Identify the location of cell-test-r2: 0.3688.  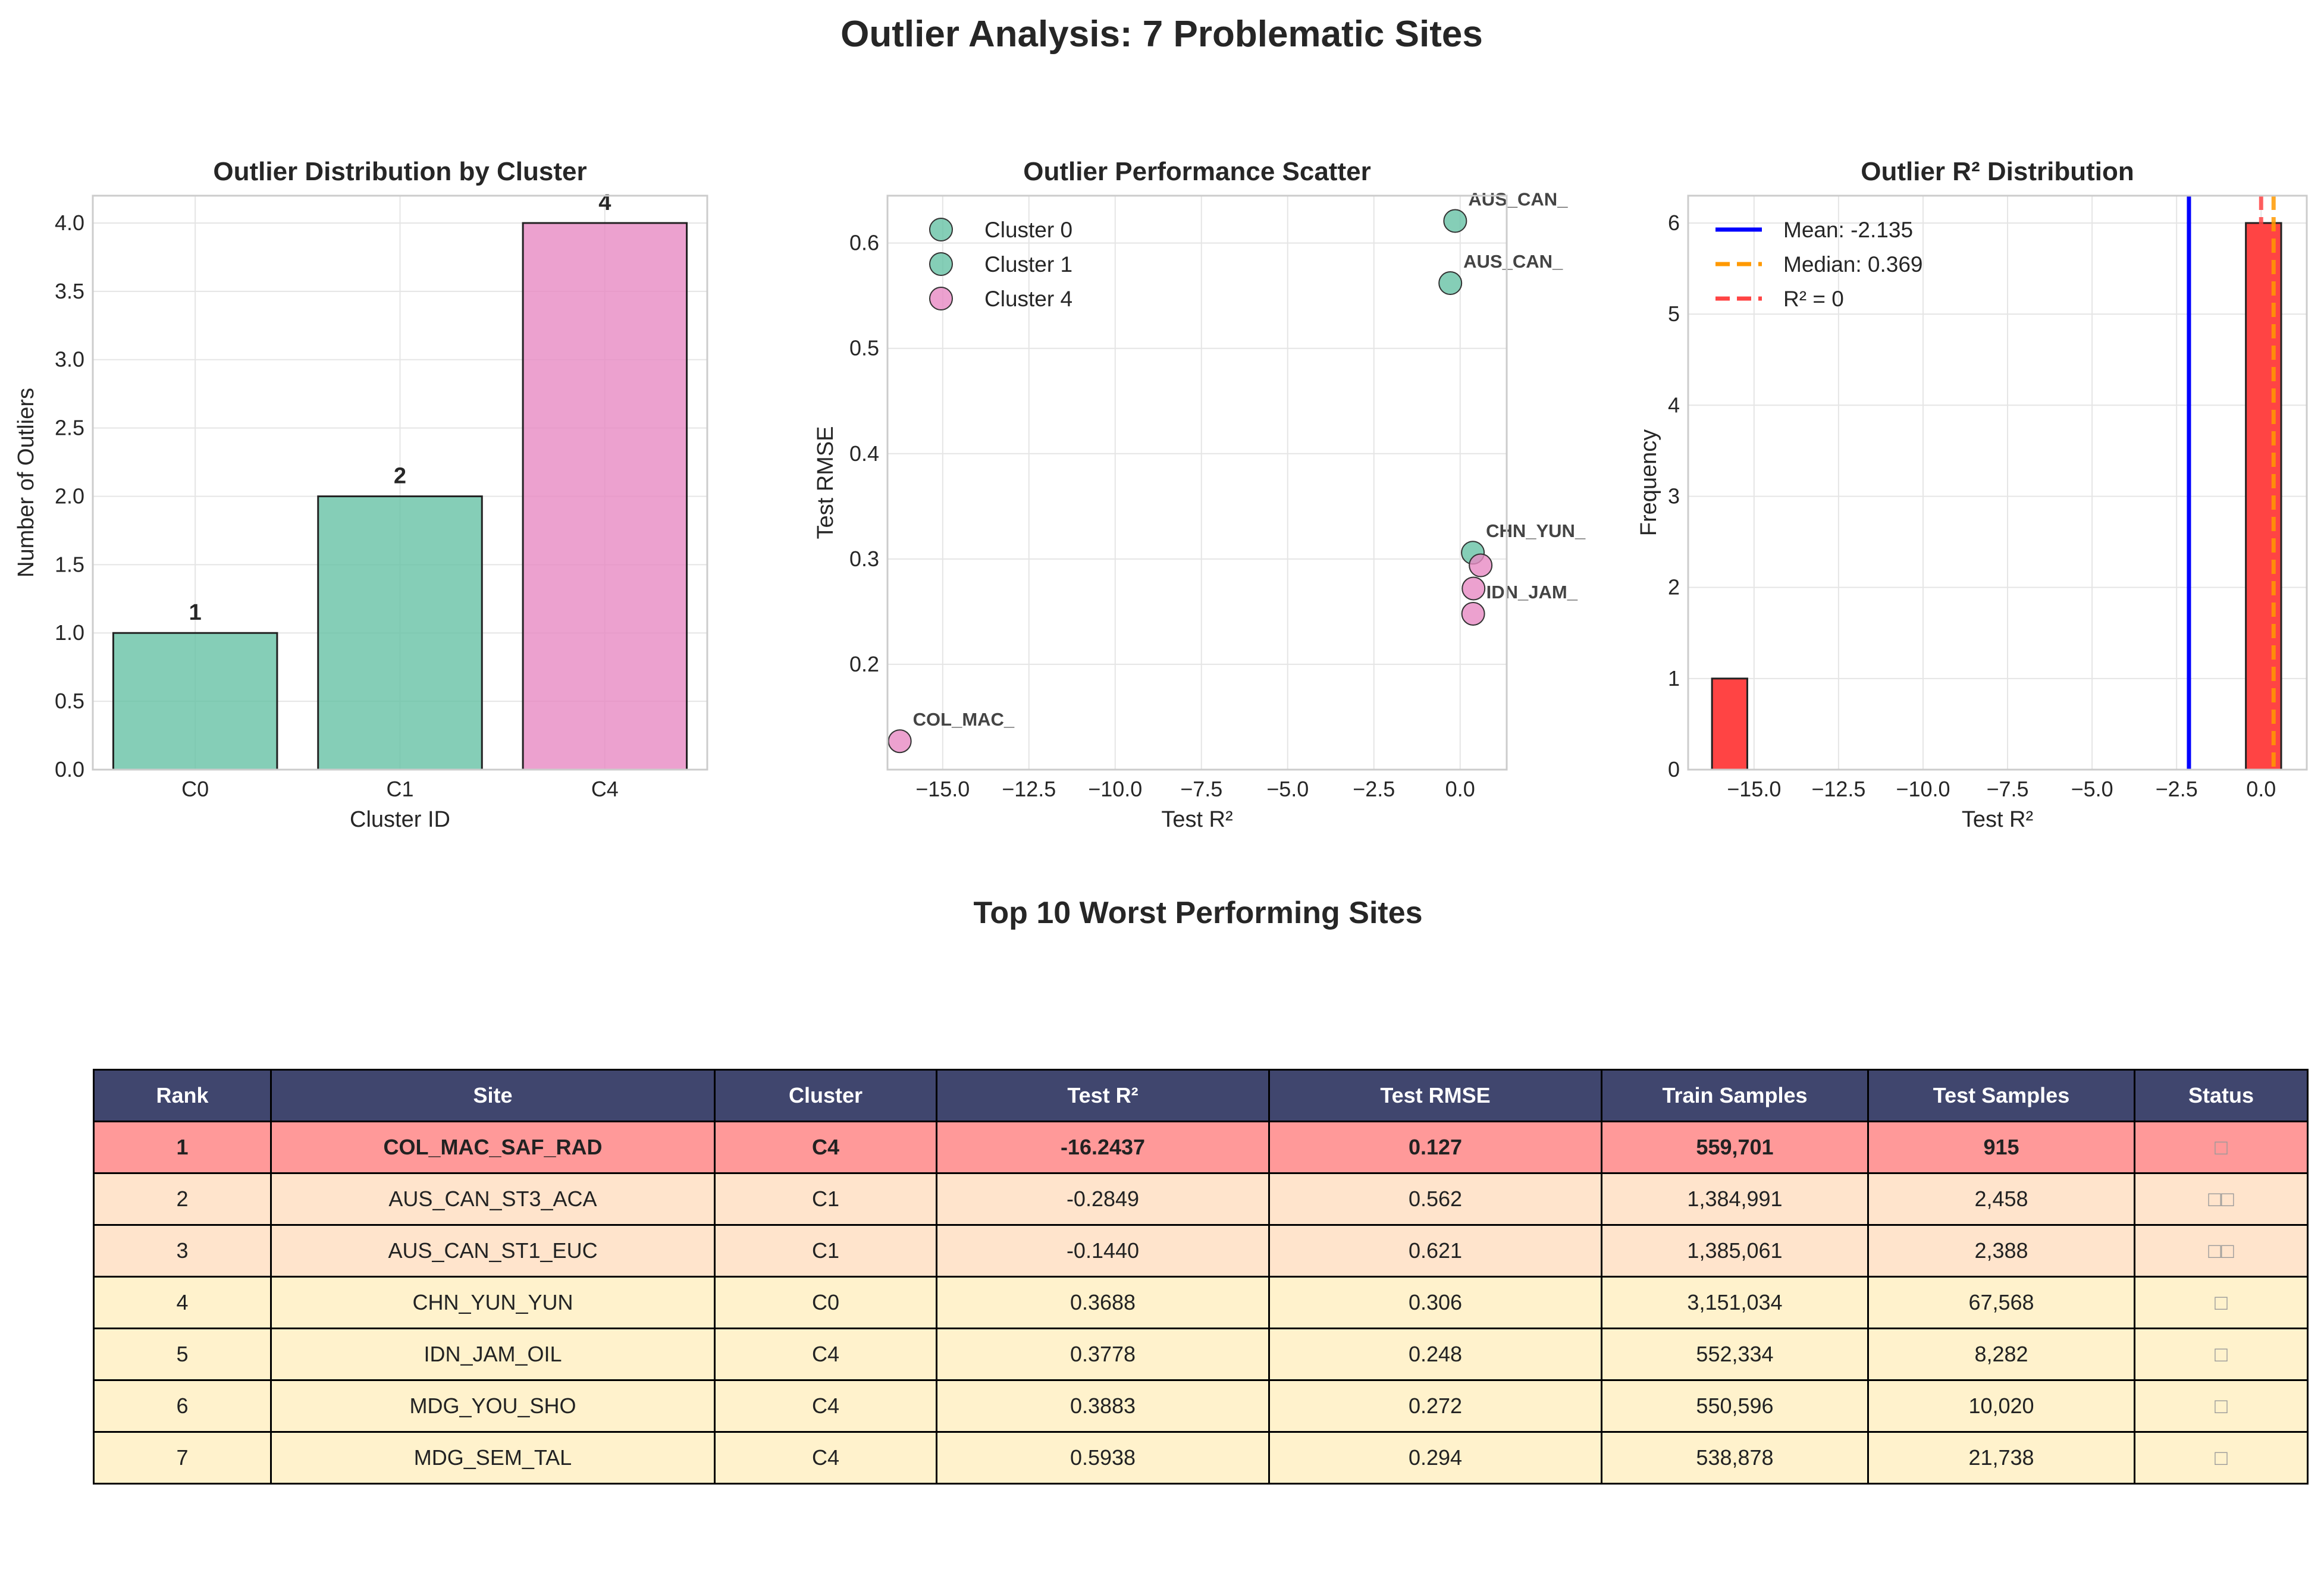
(1103, 1302).